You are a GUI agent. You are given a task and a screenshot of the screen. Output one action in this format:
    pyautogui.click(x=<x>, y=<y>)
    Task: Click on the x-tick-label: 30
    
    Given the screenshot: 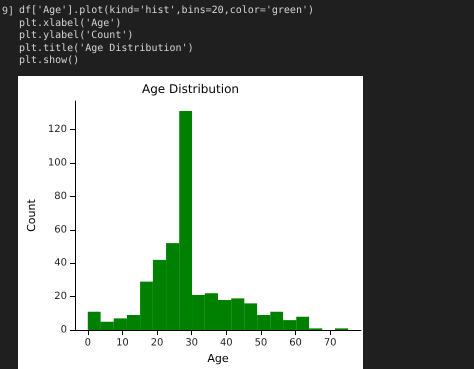 What is the action you would take?
    pyautogui.click(x=191, y=343)
    